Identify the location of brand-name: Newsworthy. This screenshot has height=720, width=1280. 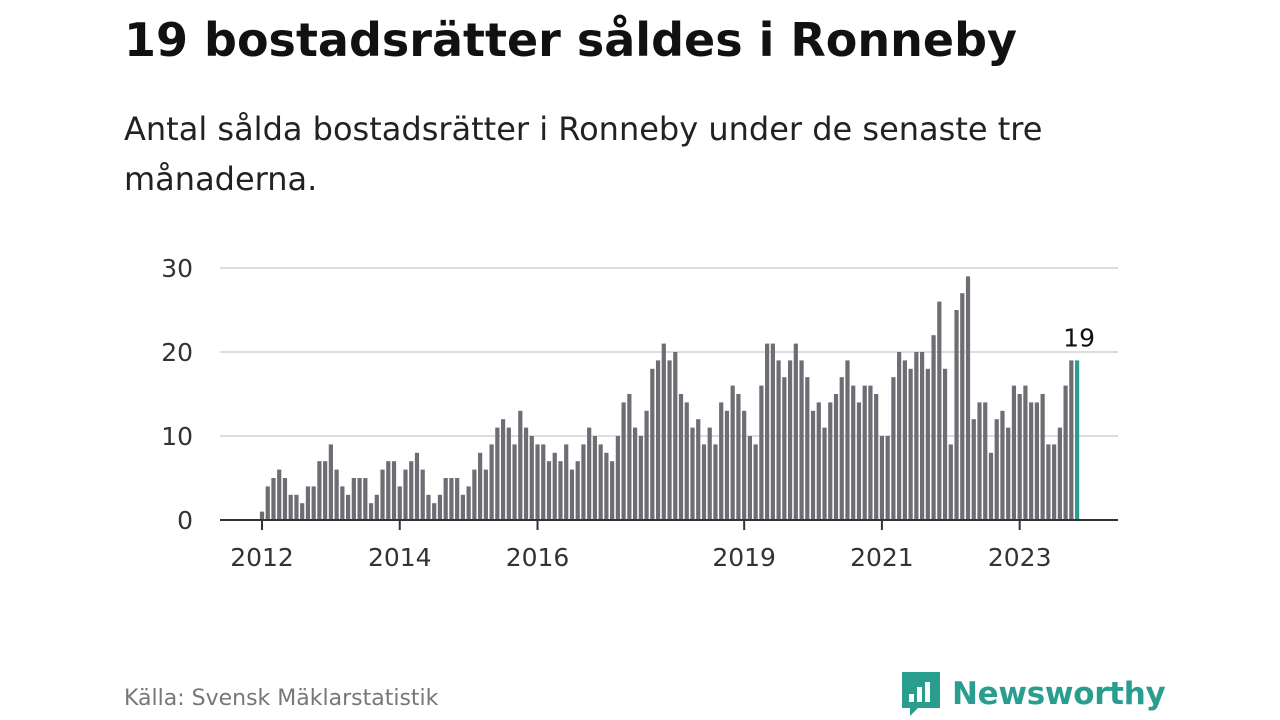
(1059, 694).